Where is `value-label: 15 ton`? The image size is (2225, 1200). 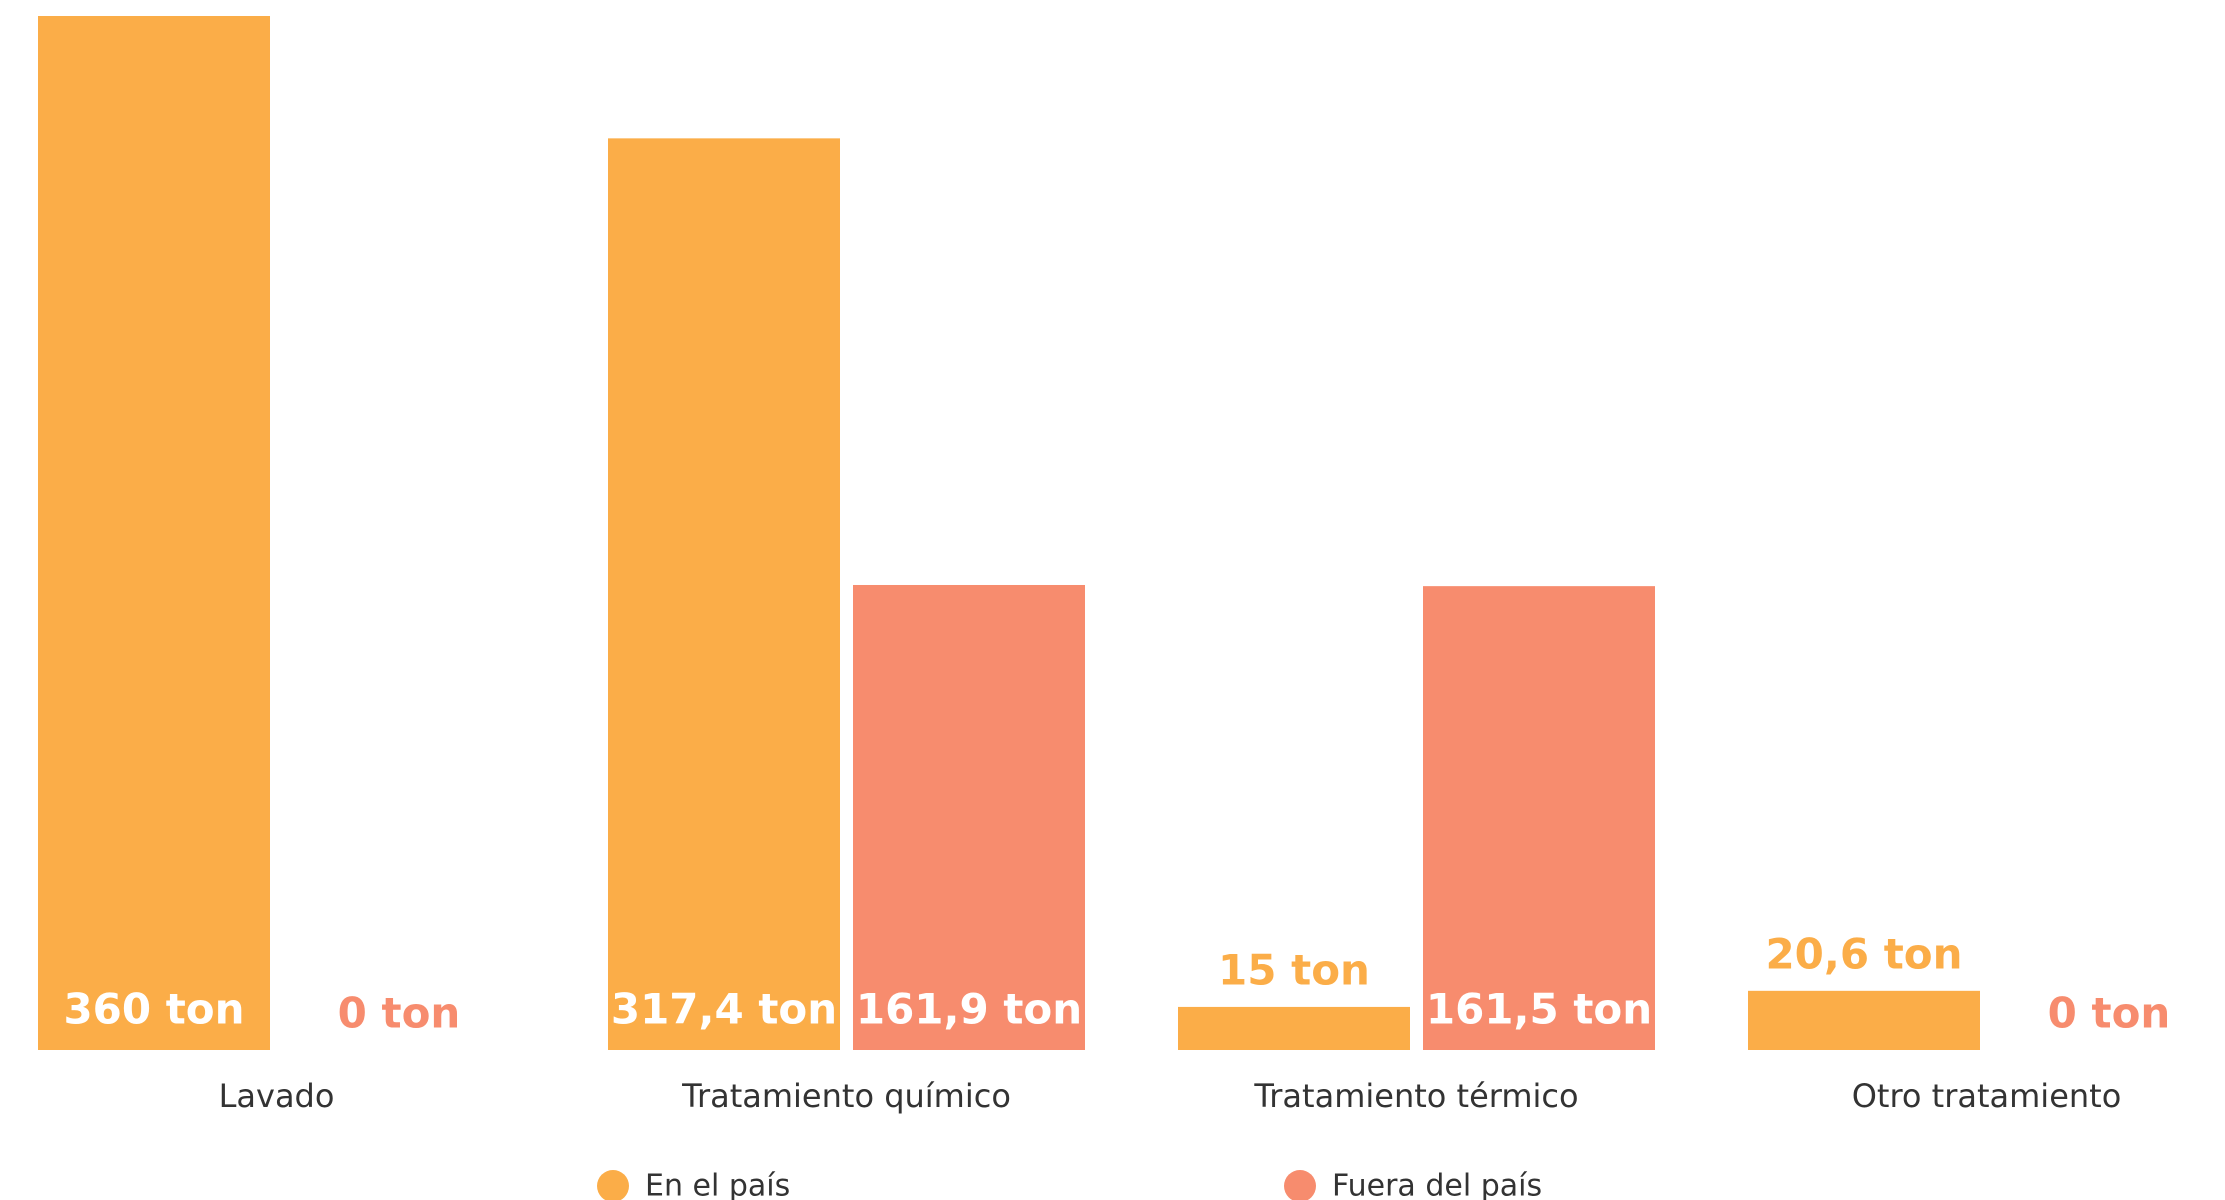
value-label: 15 ton is located at coordinates (1294, 969).